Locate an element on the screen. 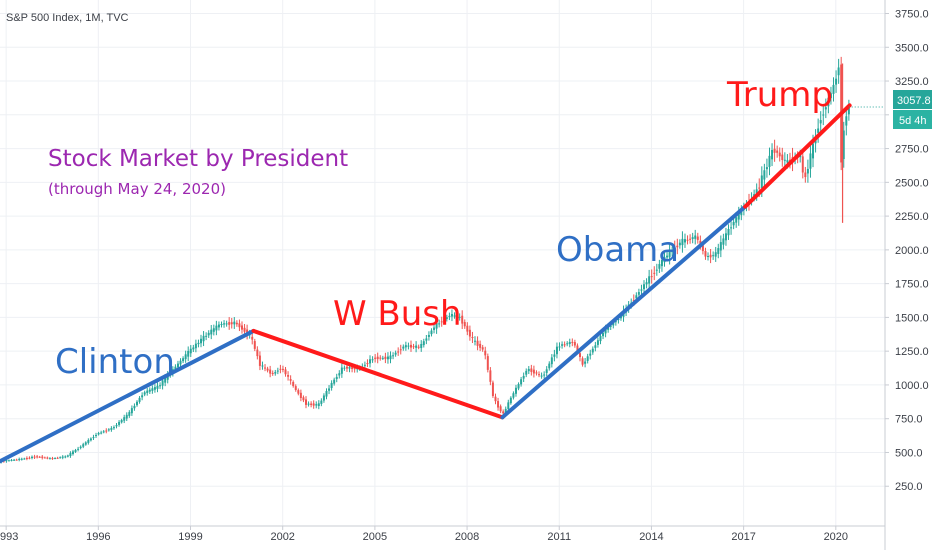 Image resolution: width=932 pixels, height=550 pixels. x-tick-label: 2017 is located at coordinates (743, 537).